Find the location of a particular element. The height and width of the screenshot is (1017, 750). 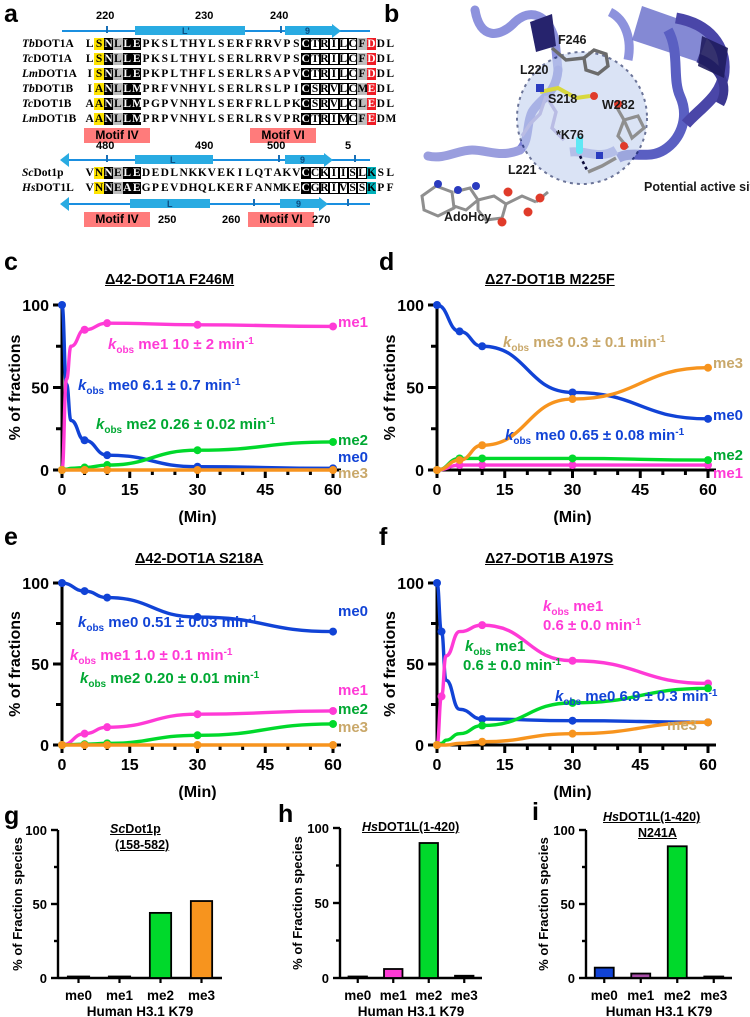

alignment-row-name: TbDOT1A is located at coordinates (48, 44).